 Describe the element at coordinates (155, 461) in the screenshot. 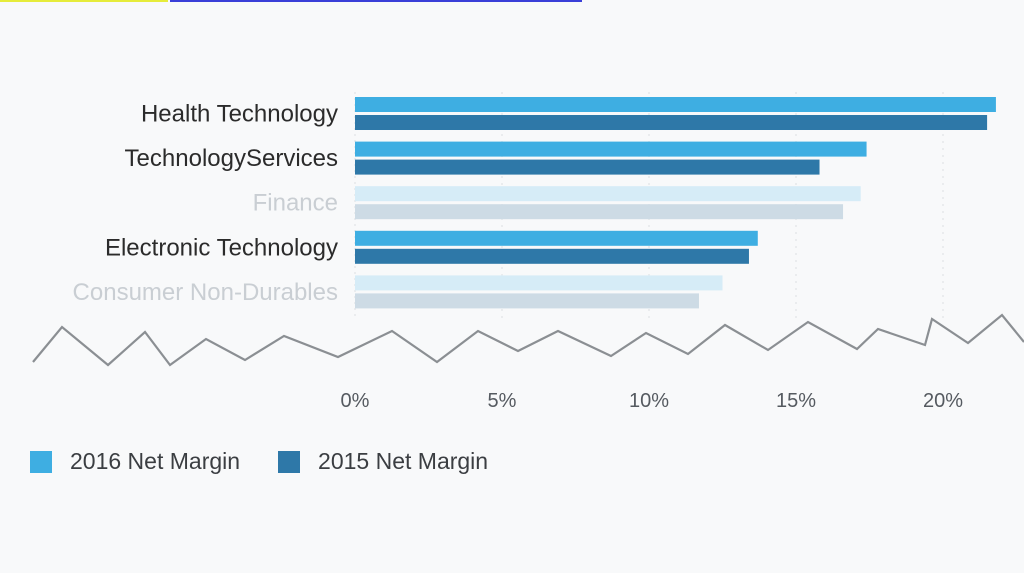

I see `legend-label-2016: 2016 Net Margin` at that location.